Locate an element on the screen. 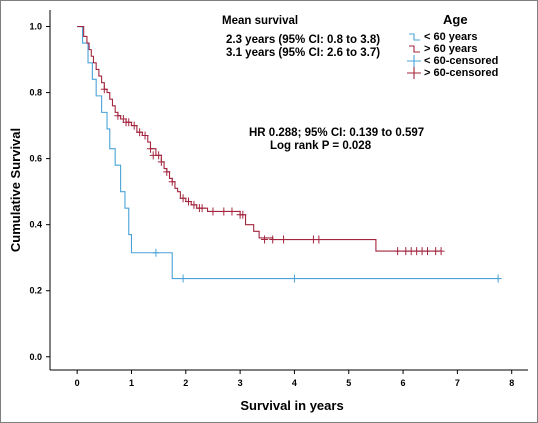 The height and width of the screenshot is (423, 538). y-tick-label: 1.0 is located at coordinates (35, 27).